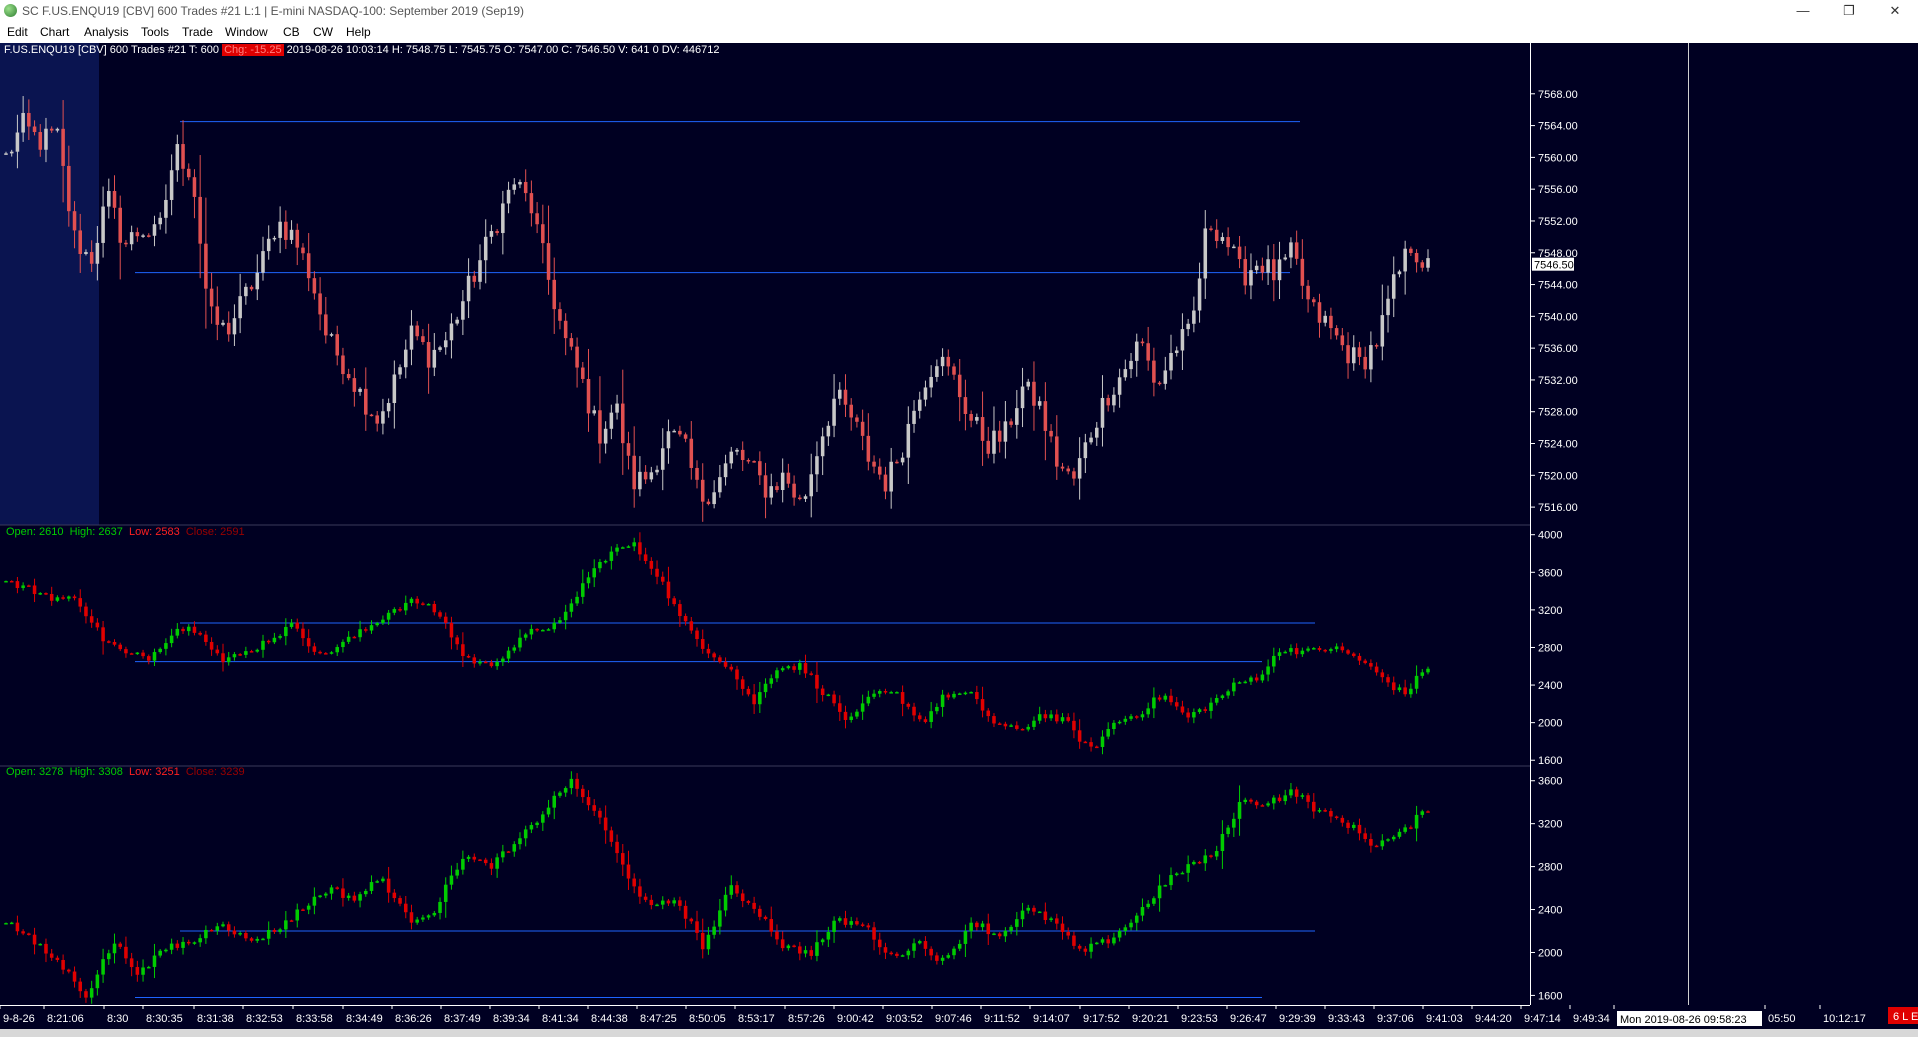 The image size is (1918, 1037). Describe the element at coordinates (358, 32) in the screenshot. I see `menu-help: Help` at that location.